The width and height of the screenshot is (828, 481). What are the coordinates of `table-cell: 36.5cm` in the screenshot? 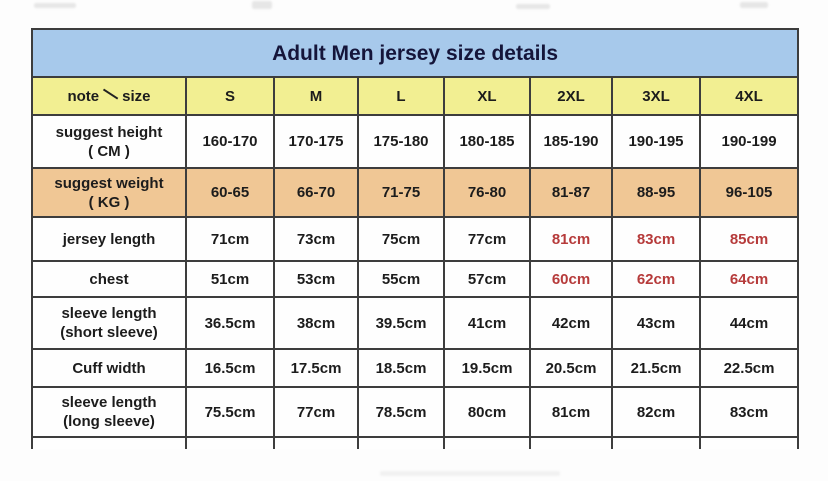 It's located at (230, 323).